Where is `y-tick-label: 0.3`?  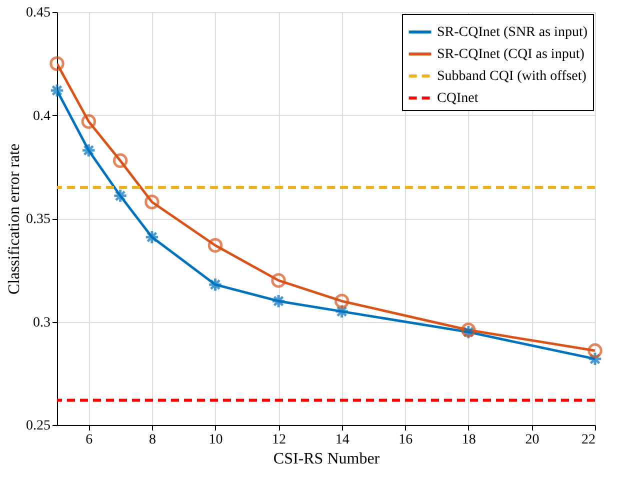 y-tick-label: 0.3 is located at coordinates (41, 322).